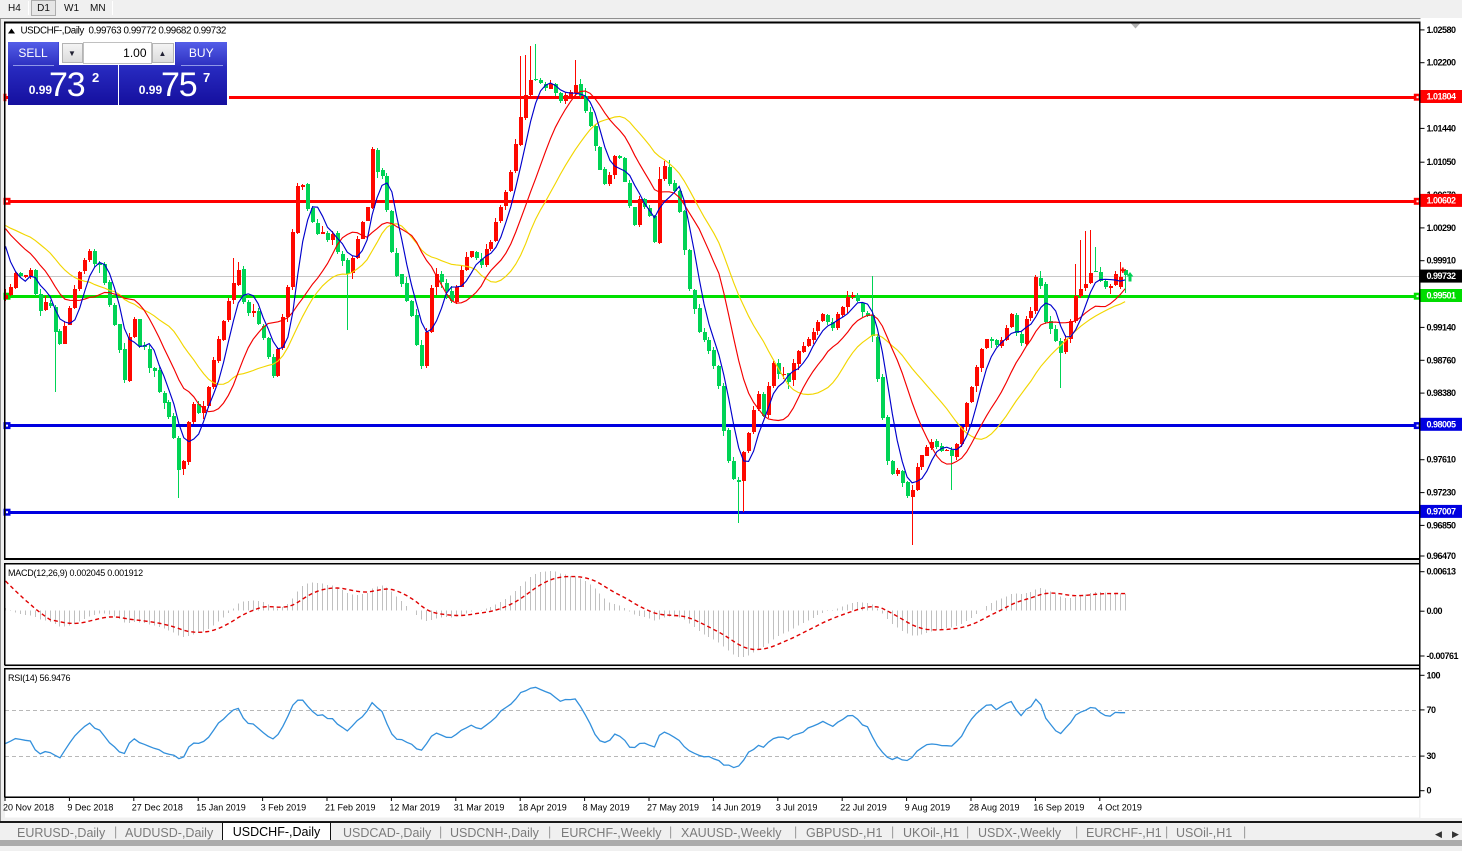  What do you see at coordinates (28, 808) in the screenshot?
I see `svg-text: 20 Nov 2018` at bounding box center [28, 808].